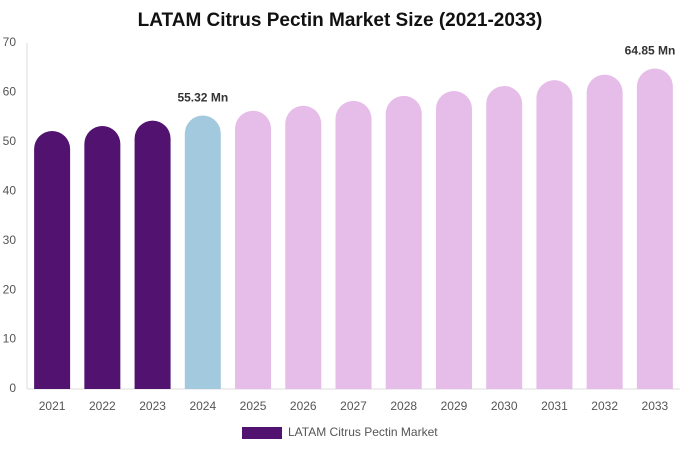  Describe the element at coordinates (10, 42) in the screenshot. I see `y-tick-label: 70` at that location.